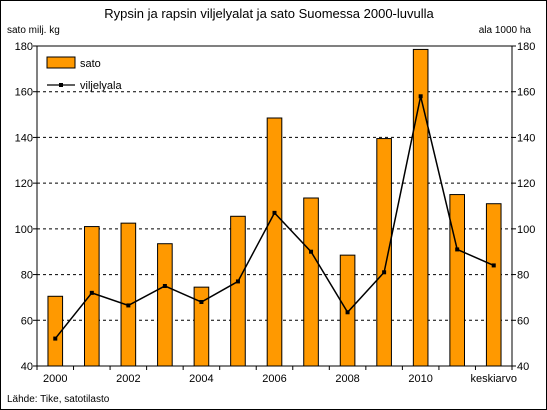 Image resolution: width=547 pixels, height=410 pixels. What do you see at coordinates (311, 251) in the screenshot?
I see `point-viljelyala-2007` at bounding box center [311, 251].